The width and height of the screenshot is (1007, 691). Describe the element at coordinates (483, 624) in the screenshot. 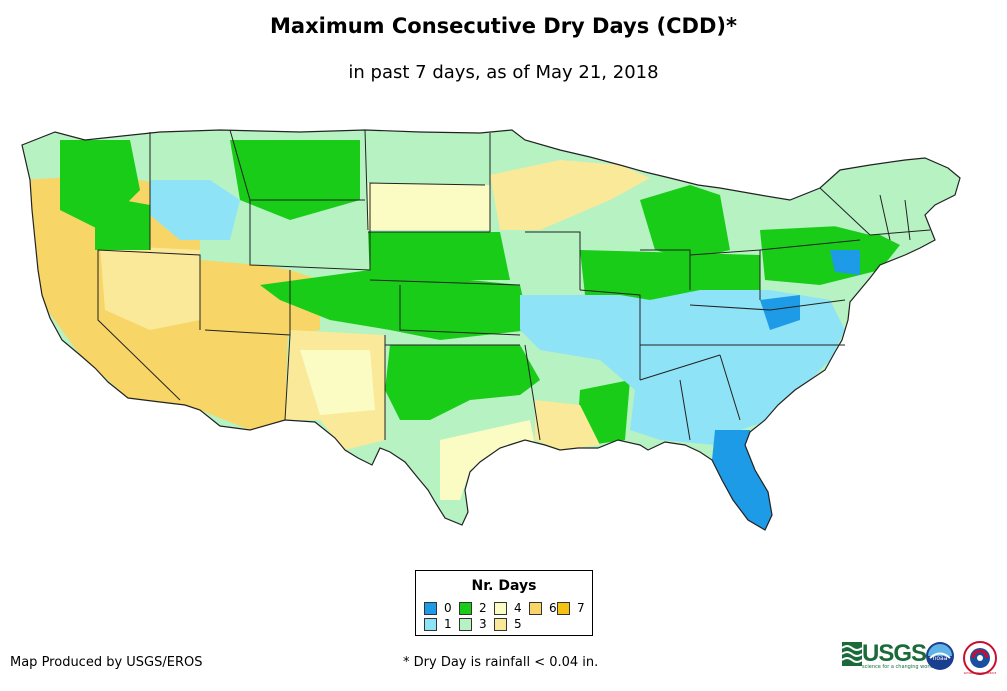

I see `legend-label: 3` at that location.